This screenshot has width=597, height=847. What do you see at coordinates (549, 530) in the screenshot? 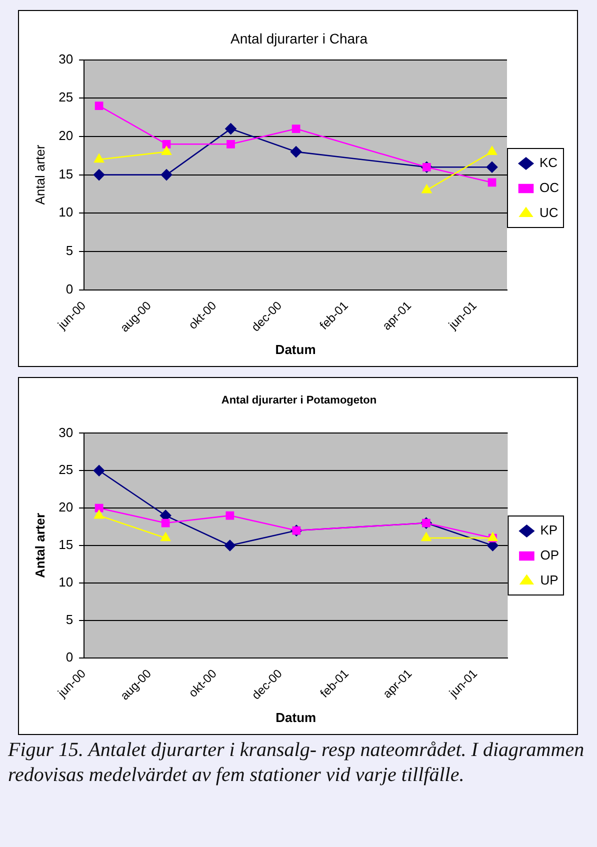
I see `legend-label: KP` at bounding box center [549, 530].